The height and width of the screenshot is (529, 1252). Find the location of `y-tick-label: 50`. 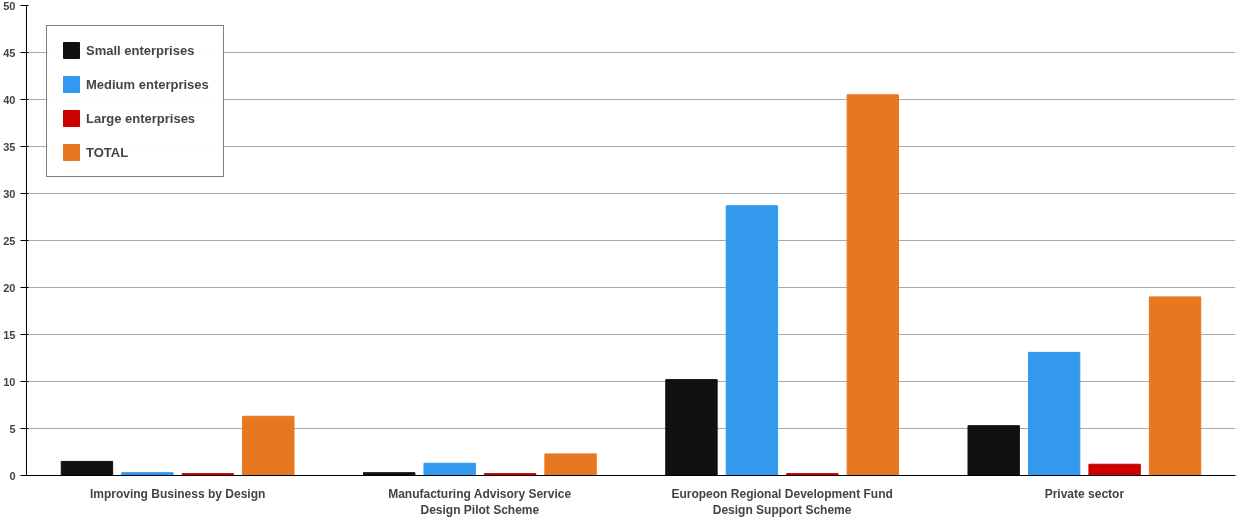

y-tick-label: 50 is located at coordinates (9, 6).